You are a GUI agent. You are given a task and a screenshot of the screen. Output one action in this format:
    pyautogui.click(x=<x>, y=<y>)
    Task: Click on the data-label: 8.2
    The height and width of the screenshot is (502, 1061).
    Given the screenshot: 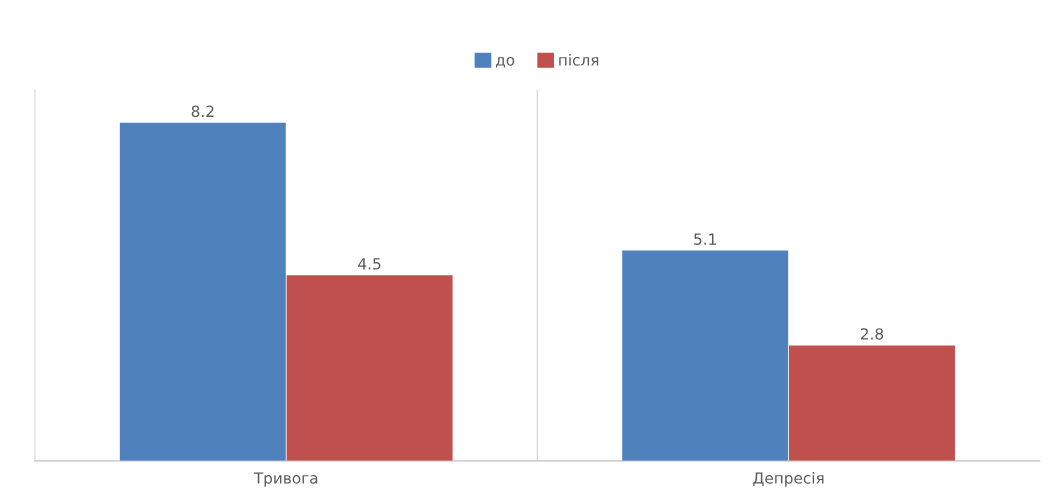 What is the action you would take?
    pyautogui.click(x=202, y=111)
    